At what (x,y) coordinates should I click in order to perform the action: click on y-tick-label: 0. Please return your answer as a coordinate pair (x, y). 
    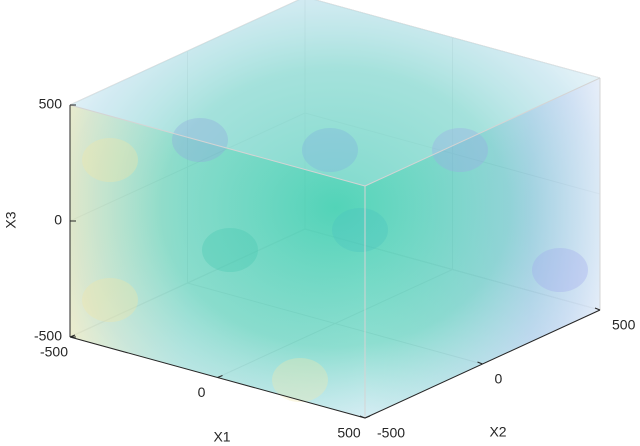
    Looking at the image, I should click on (499, 379).